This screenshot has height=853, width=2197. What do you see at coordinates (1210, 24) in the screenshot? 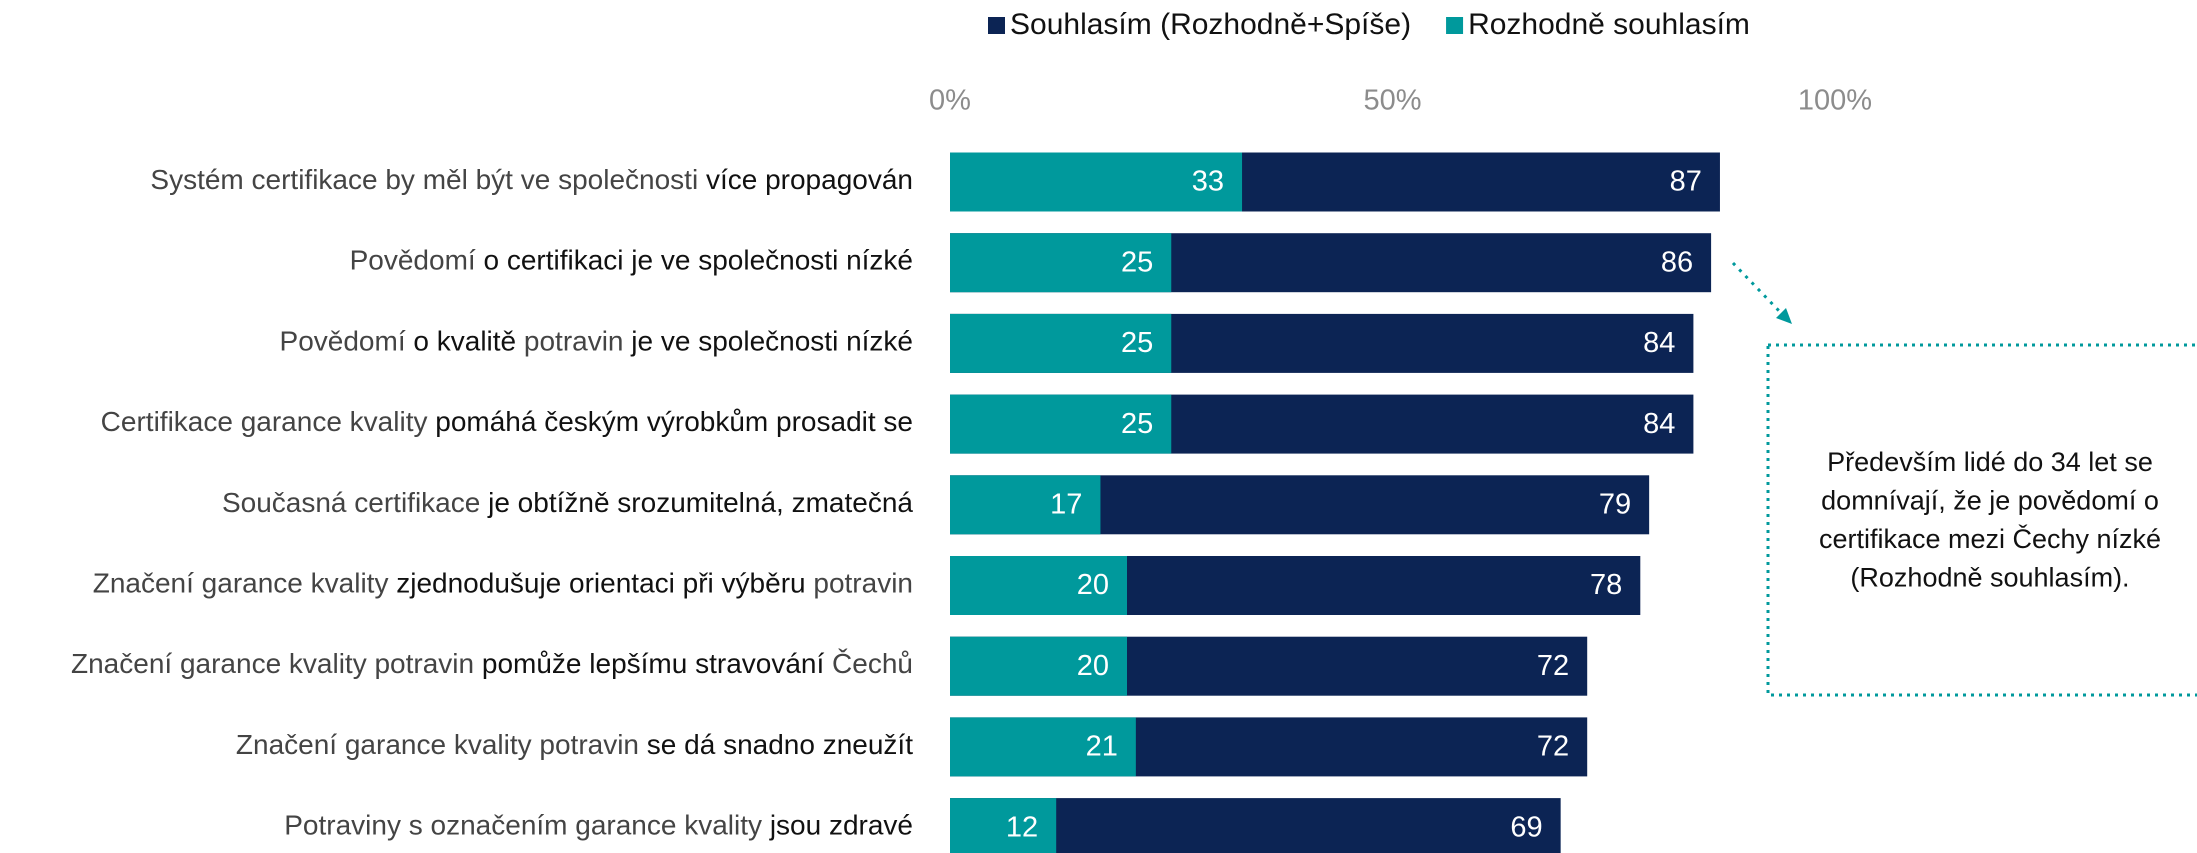
I see `legend-label: Souhlasím (Rozhodně+Spíše)` at bounding box center [1210, 24].